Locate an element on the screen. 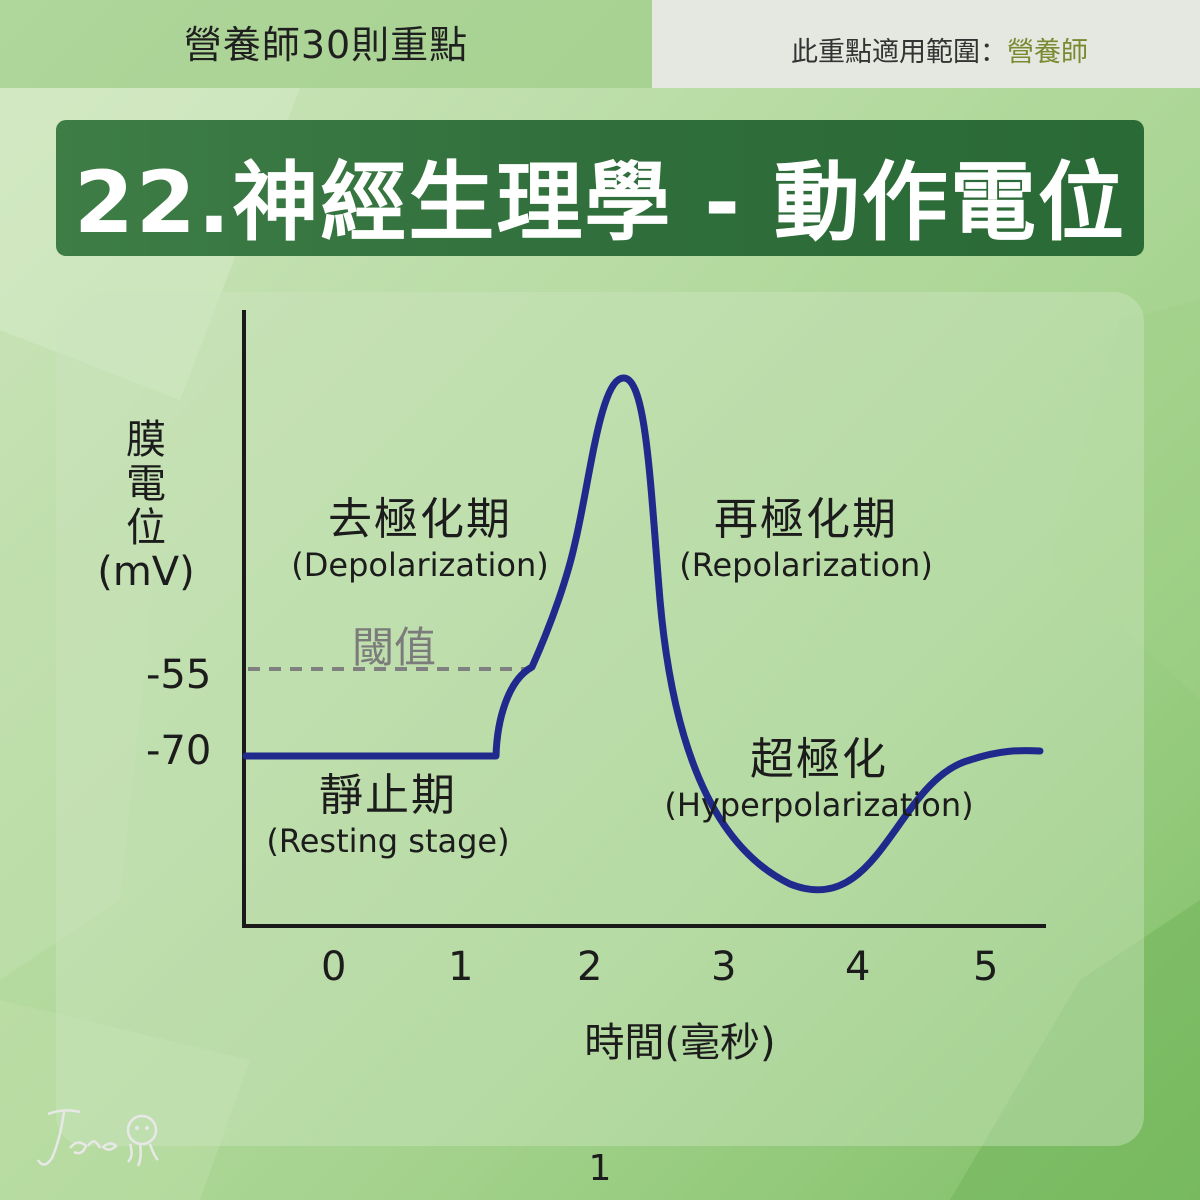  repolarization-phase-en: (Repolarization) is located at coordinates (806, 565).